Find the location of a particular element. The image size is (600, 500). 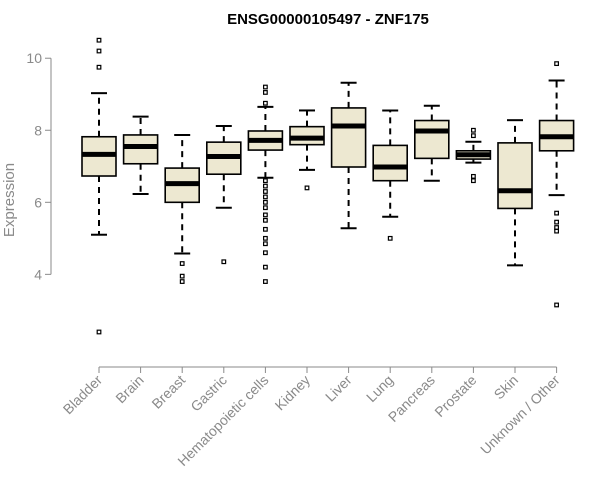

box-brain is located at coordinates (140, 155).